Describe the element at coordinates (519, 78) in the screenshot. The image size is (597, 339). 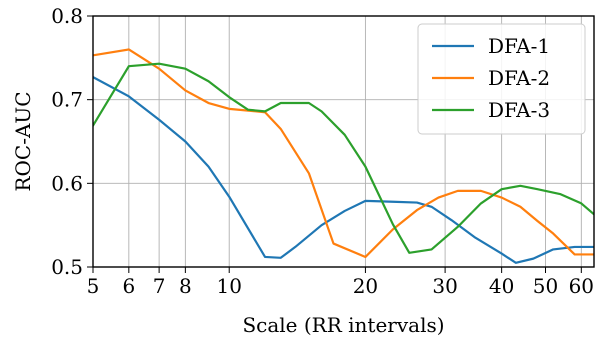
I see `legend-label: DFA-2` at that location.